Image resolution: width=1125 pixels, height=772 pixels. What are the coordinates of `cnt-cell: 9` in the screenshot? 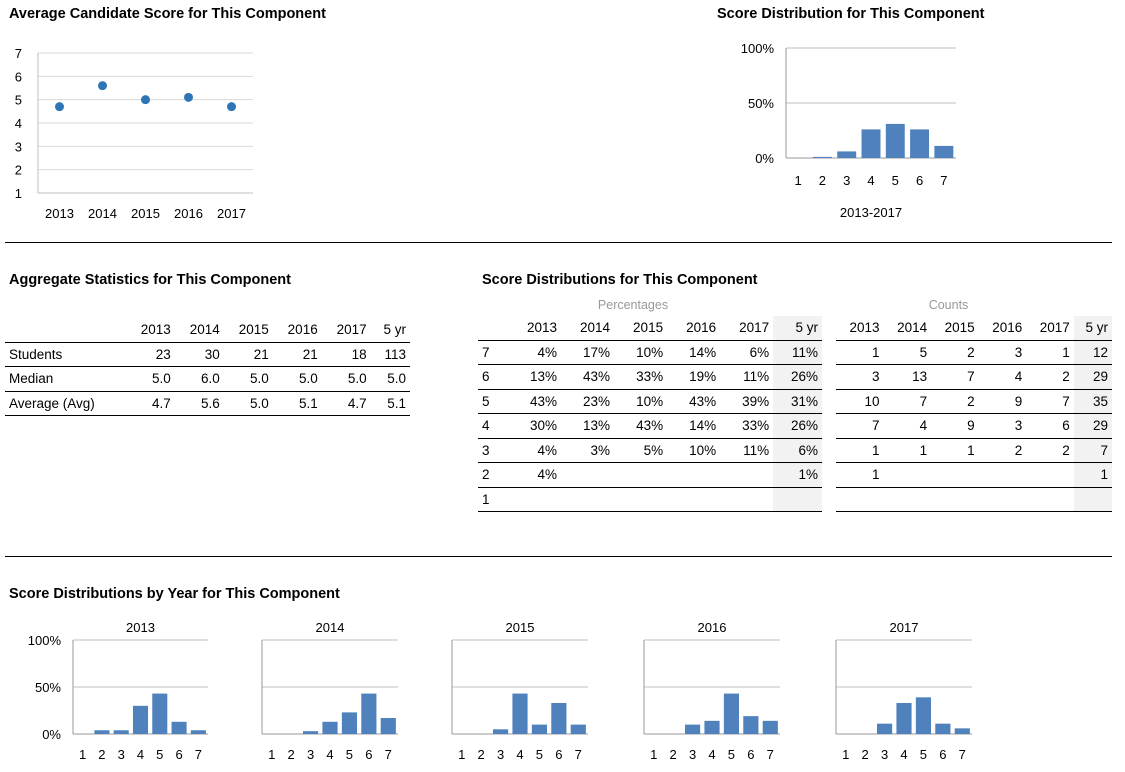 It's located at (955, 426).